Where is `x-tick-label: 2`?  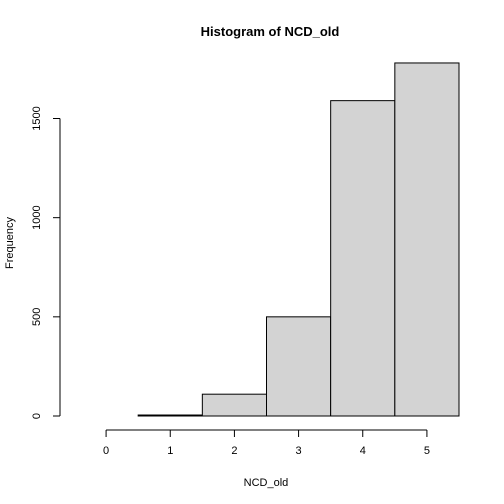
x-tick-label: 2 is located at coordinates (234, 451).